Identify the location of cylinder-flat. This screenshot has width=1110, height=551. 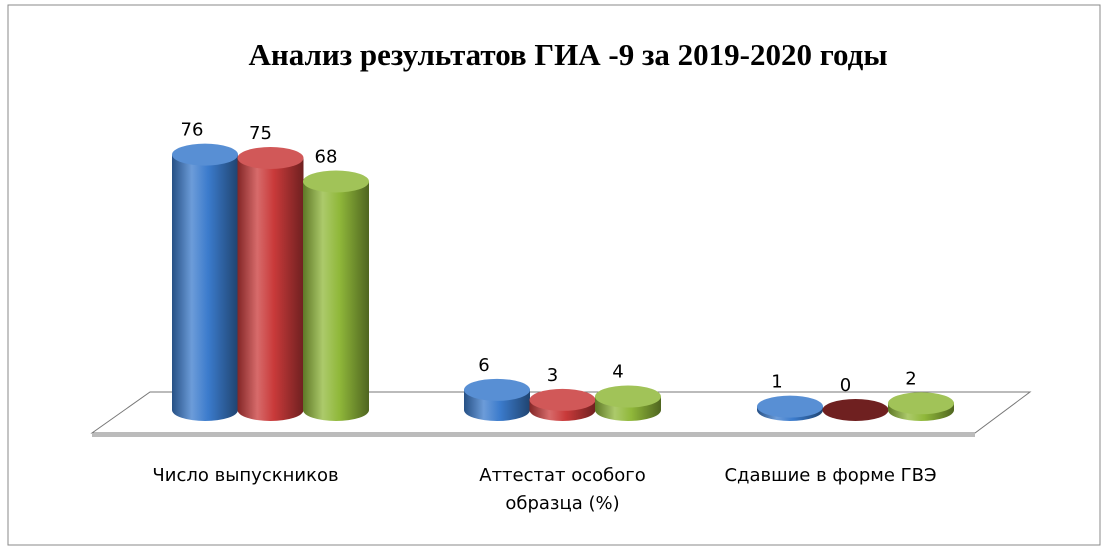
(855, 410).